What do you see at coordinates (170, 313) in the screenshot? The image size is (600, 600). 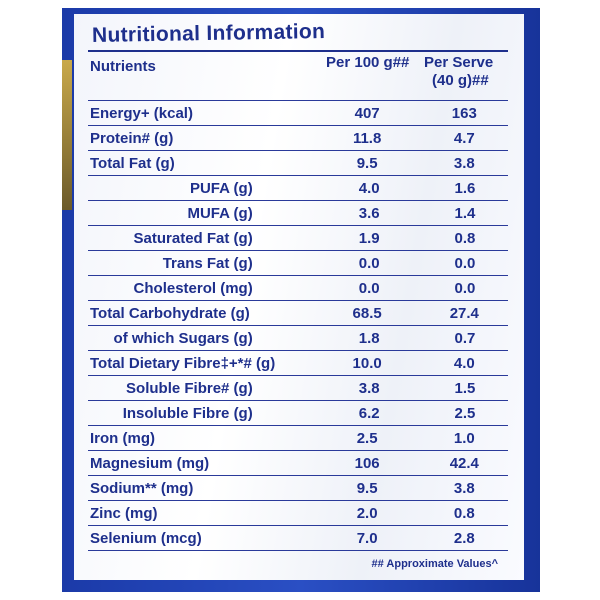 I see `nutrient-name: Total Carbohydrate (g)` at bounding box center [170, 313].